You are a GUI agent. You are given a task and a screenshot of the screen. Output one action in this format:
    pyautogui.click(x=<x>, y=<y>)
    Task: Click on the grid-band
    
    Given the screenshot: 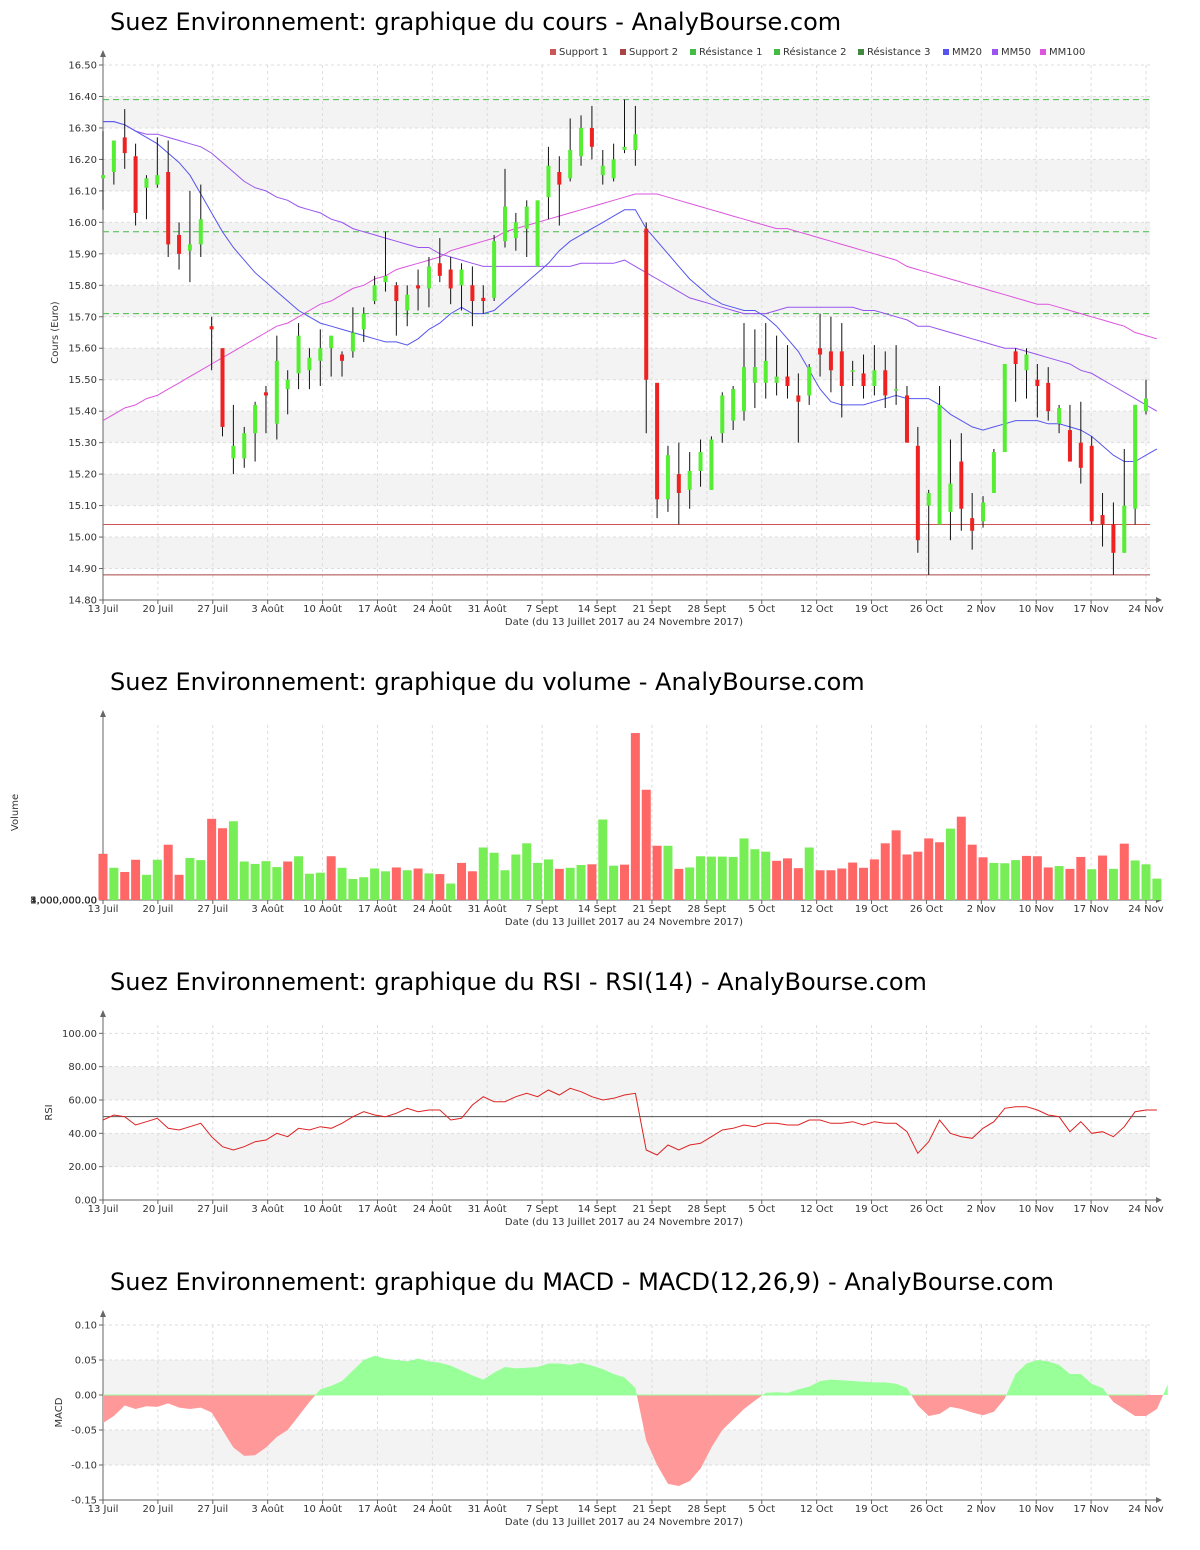 What is the action you would take?
    pyautogui.click(x=626, y=112)
    